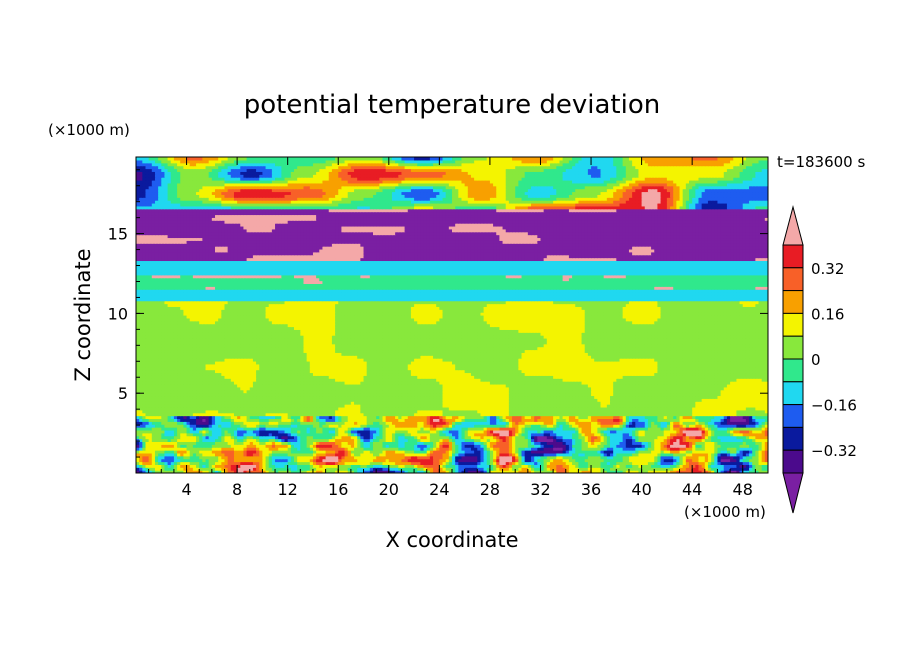 Image resolution: width=904 pixels, height=654 pixels. I want to click on time-label: t=183600 s, so click(821, 162).